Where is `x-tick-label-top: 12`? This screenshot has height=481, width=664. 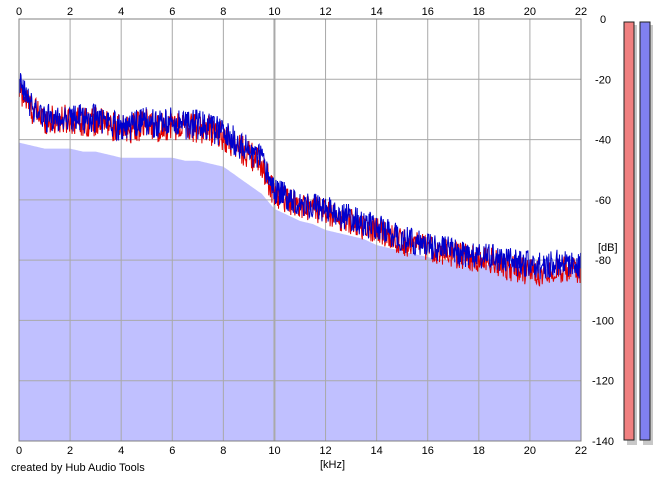
x-tick-label-top: 12 is located at coordinates (325, 12).